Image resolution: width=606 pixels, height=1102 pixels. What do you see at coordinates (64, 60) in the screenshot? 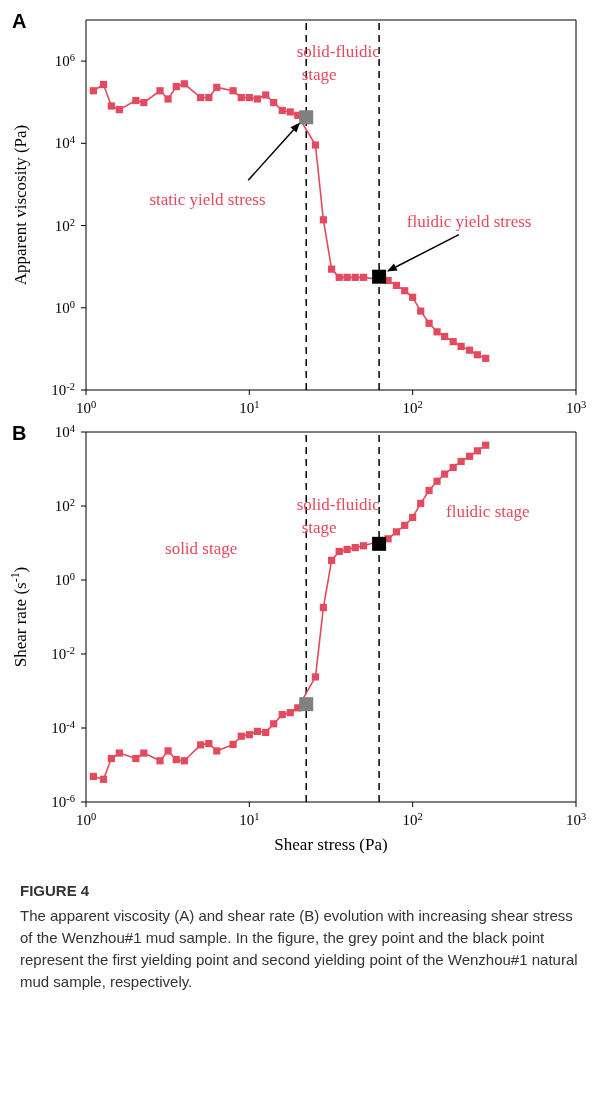
I see `y-tick-label: 10$^{6}$` at bounding box center [64, 60].